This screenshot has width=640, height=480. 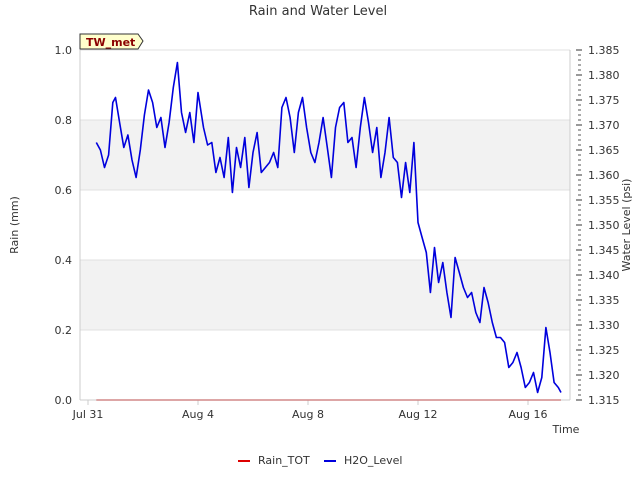 What do you see at coordinates (318, 11) in the screenshot?
I see `chart-title: Rain and Water Level` at bounding box center [318, 11].